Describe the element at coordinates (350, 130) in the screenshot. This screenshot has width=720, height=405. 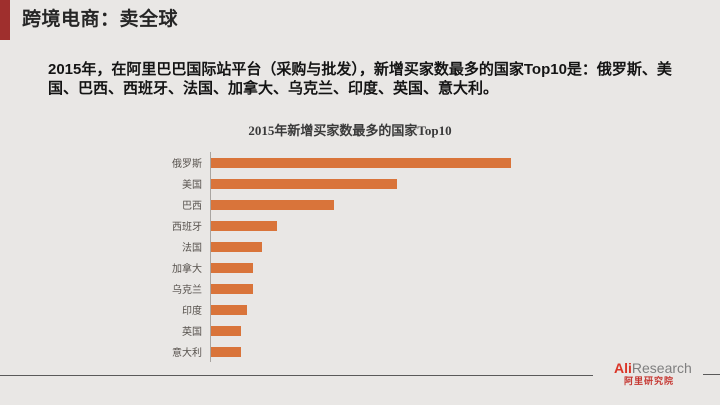
I see `chart-title: 2015年新增买家数最多的国家Top10` at that location.